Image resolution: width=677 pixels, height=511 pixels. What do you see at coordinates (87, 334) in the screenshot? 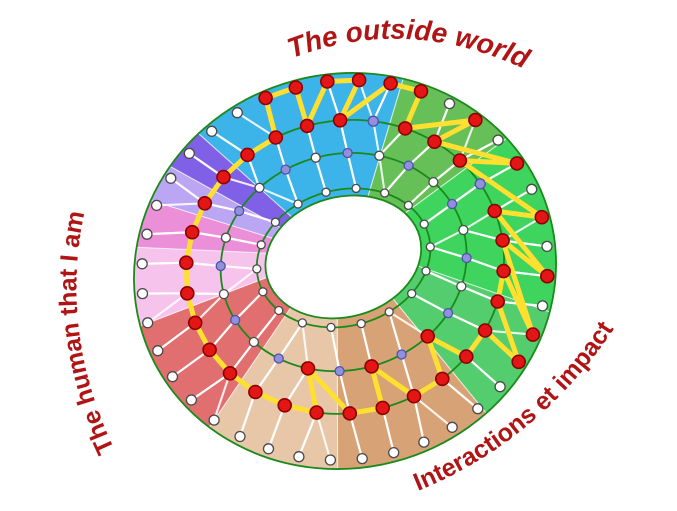
I see `label-human-that-i-am: The human that I am` at bounding box center [87, 334].